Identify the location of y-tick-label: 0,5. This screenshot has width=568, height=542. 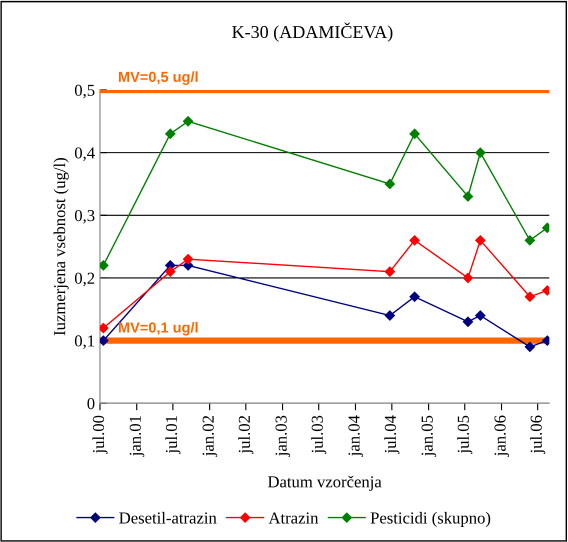
(84, 91).